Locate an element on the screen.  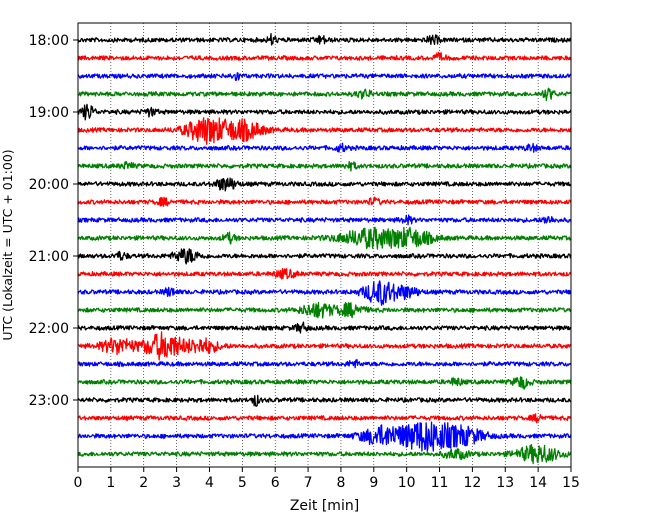
x-tick-label: 4 is located at coordinates (209, 483).